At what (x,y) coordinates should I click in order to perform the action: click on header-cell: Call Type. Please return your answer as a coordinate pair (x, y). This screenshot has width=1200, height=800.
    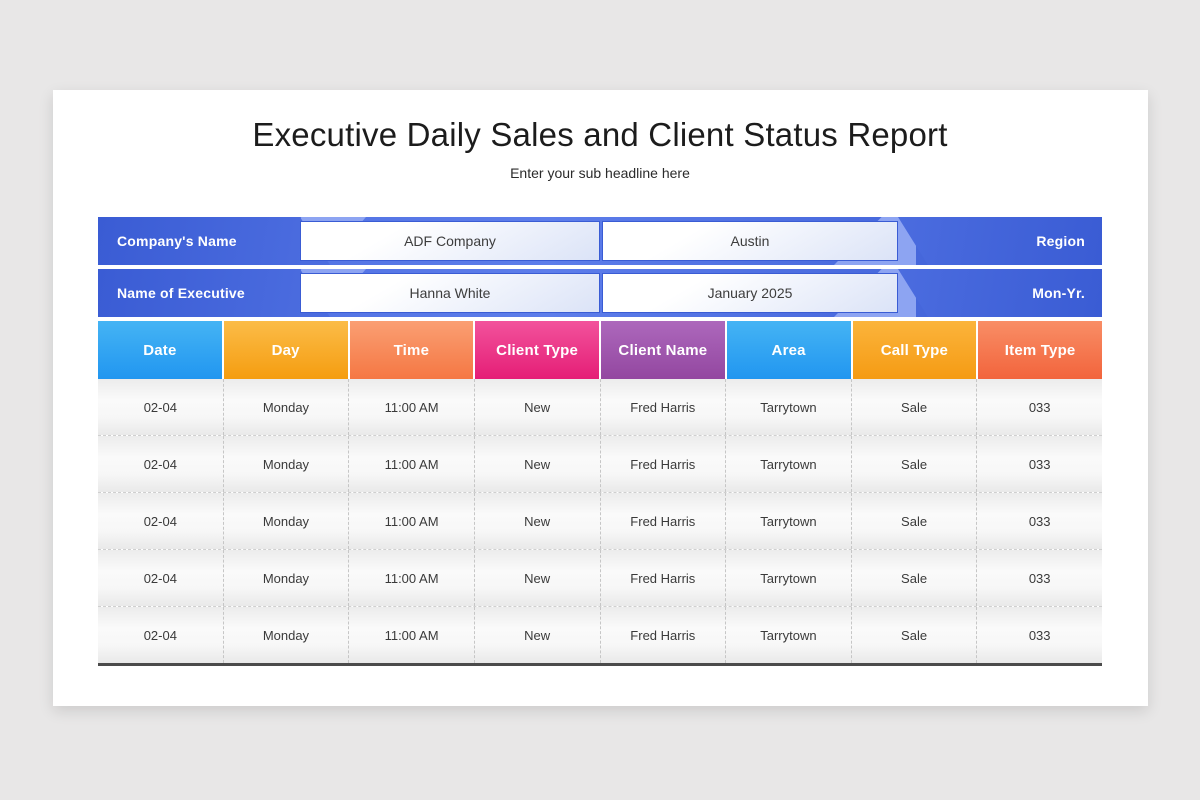
    Looking at the image, I should click on (914, 350).